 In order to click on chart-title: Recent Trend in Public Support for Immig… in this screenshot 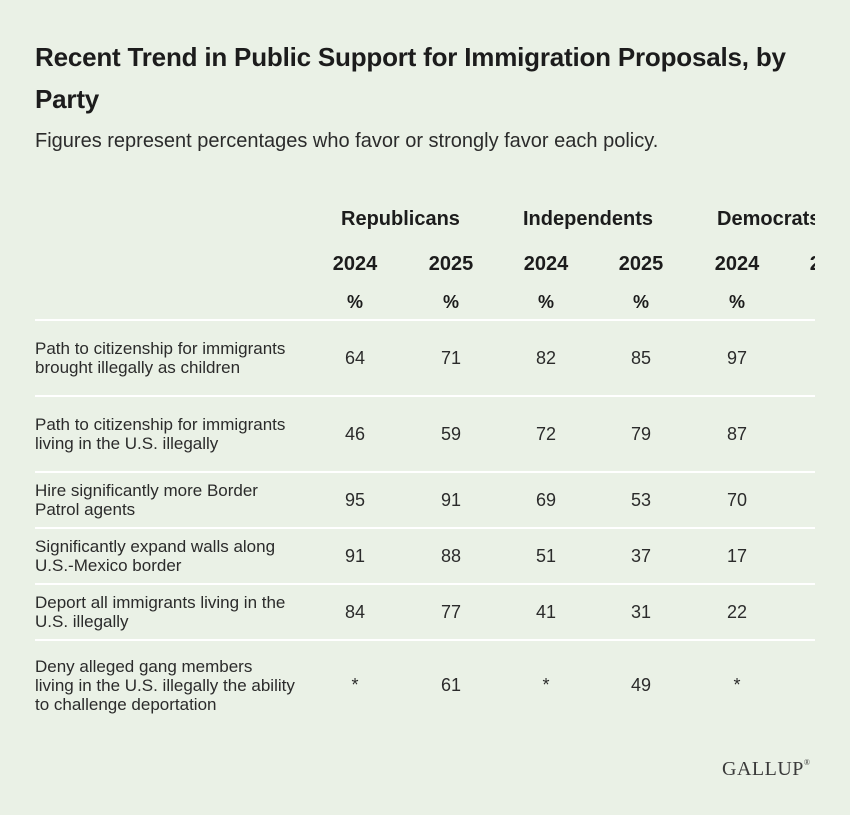, I will do `click(410, 78)`.